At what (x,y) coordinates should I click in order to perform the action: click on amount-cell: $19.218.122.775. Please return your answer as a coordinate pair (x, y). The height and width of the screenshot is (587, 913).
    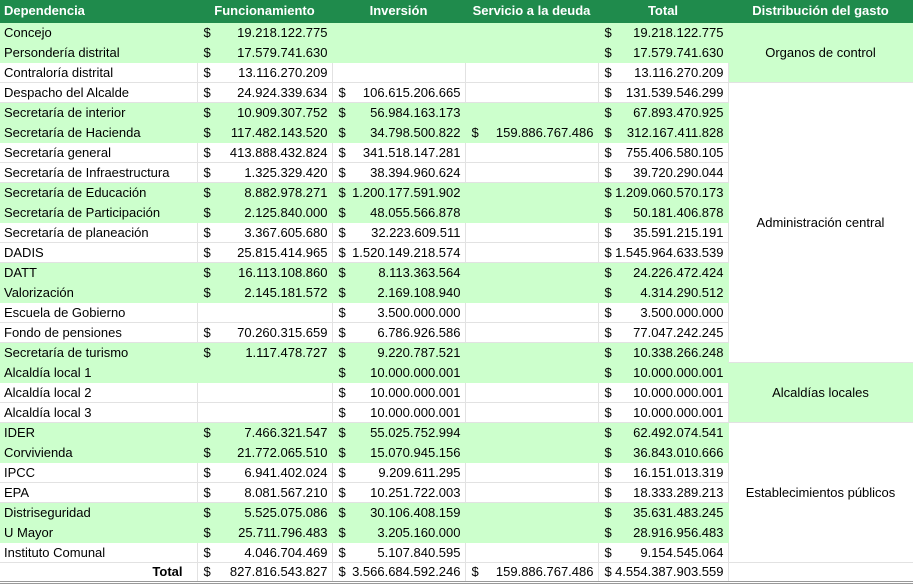
    Looking at the image, I should click on (265, 32).